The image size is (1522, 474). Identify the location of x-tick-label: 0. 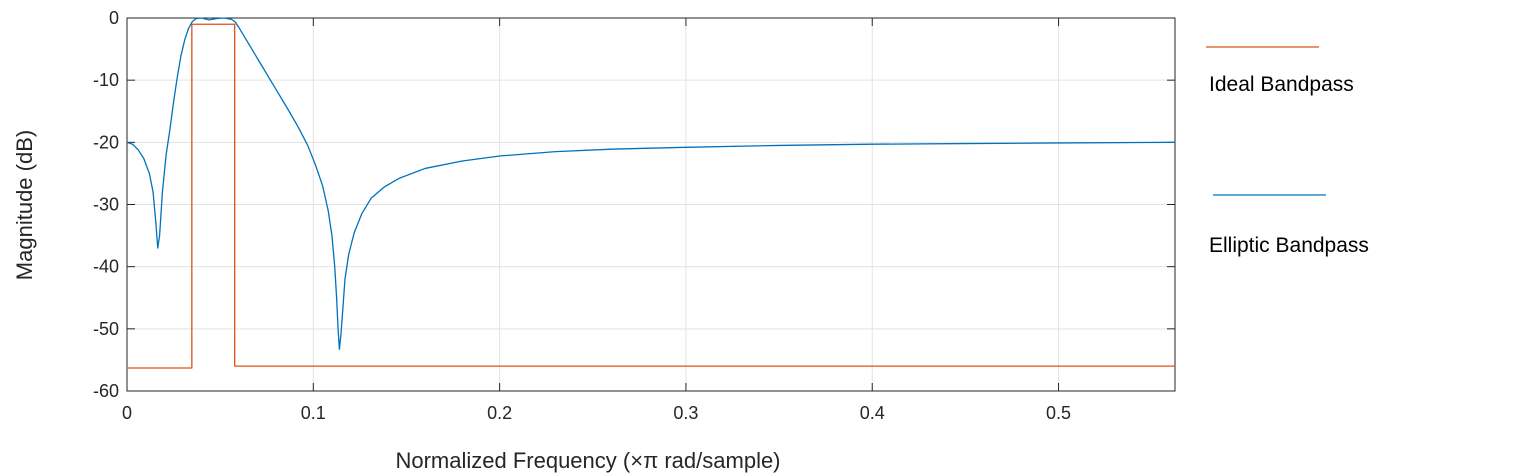
(127, 413).